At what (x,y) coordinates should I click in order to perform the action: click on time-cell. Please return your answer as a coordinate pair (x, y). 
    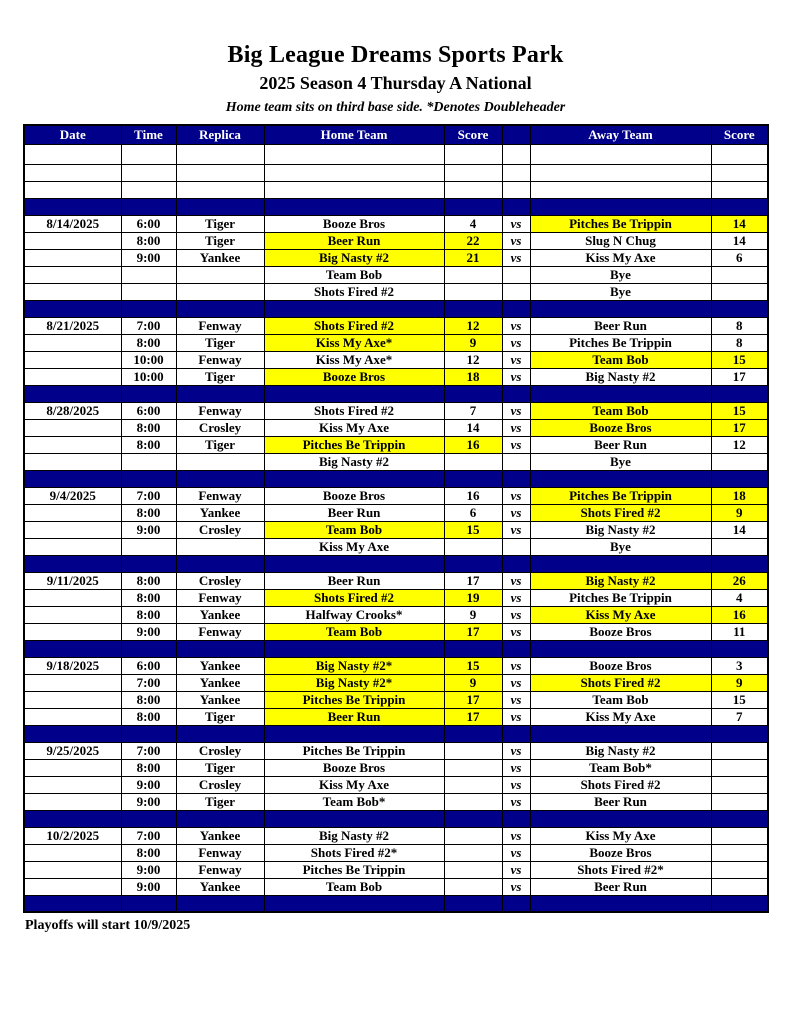
    Looking at the image, I should click on (148, 274).